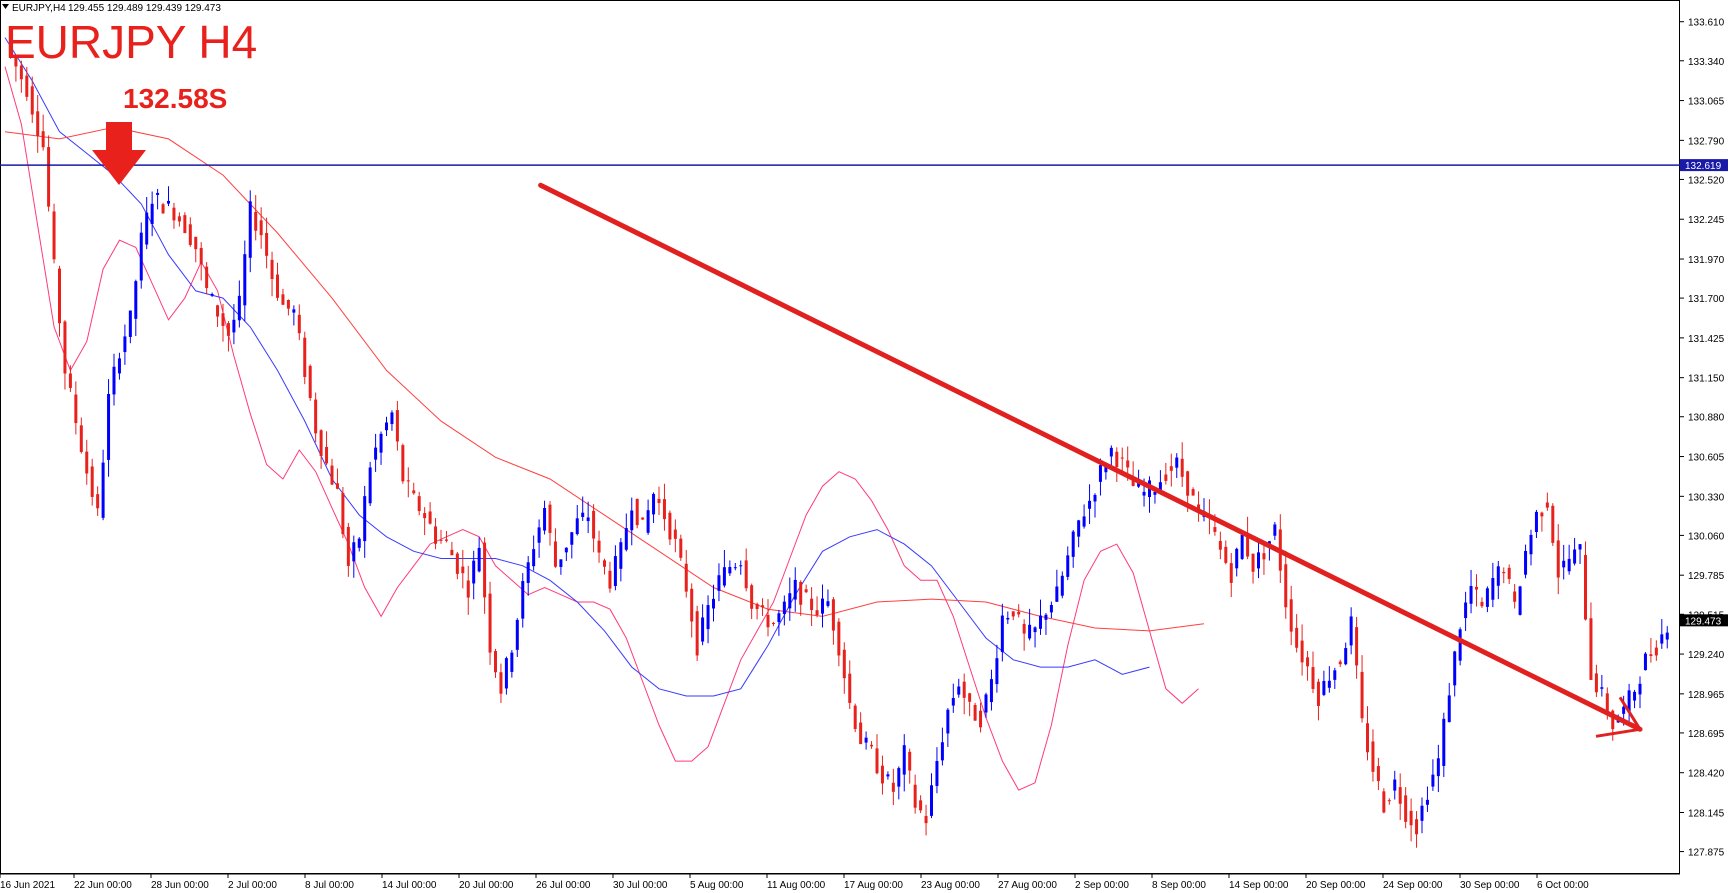  Describe the element at coordinates (1102, 885) in the screenshot. I see `time-tick-label: 2 Sep 00:00` at that location.